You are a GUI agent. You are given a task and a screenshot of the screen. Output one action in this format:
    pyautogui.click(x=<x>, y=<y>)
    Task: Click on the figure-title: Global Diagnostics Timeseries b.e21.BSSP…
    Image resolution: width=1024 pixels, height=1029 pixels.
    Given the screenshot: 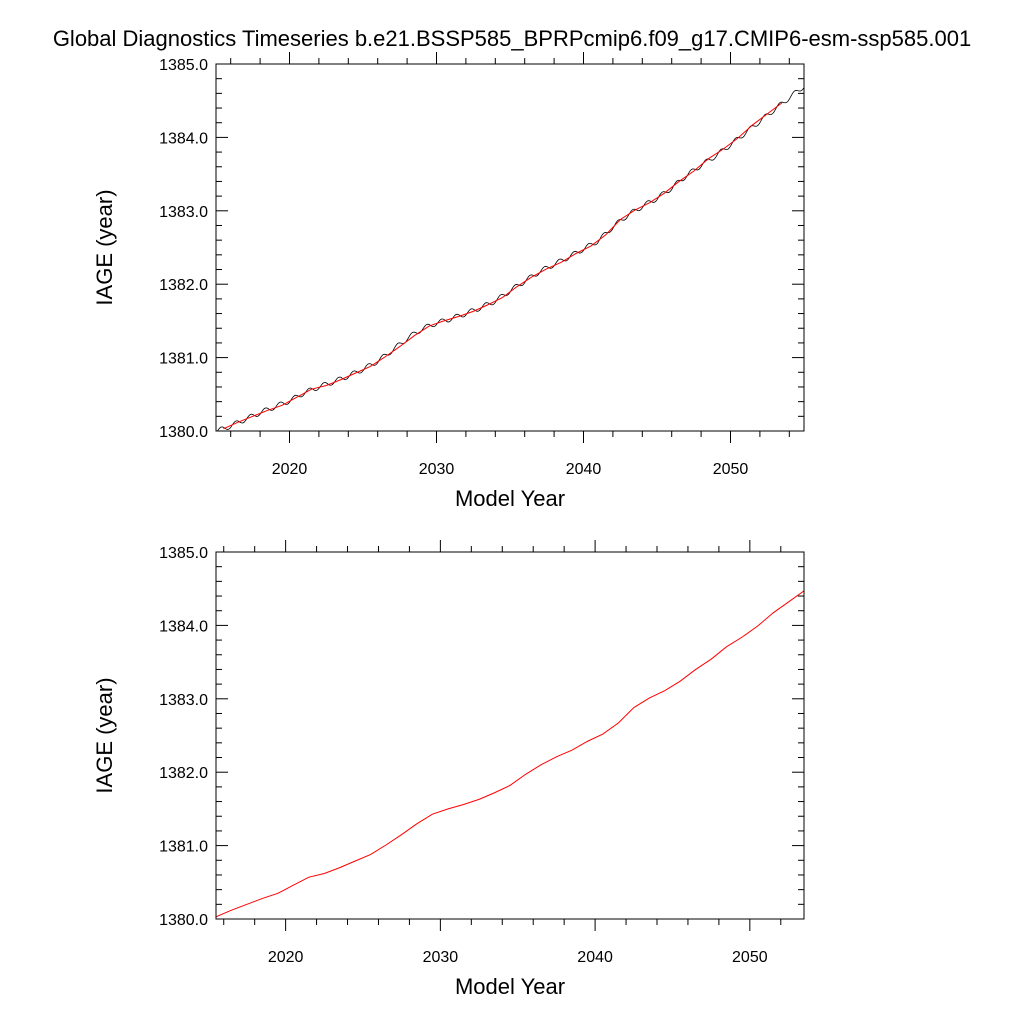 What is the action you would take?
    pyautogui.click(x=512, y=38)
    